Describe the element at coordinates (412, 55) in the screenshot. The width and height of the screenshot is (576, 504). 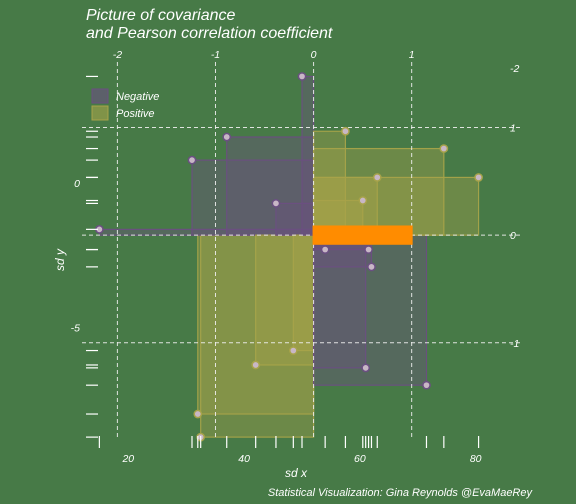
I see `sd-x-tick-label: 1` at that location.